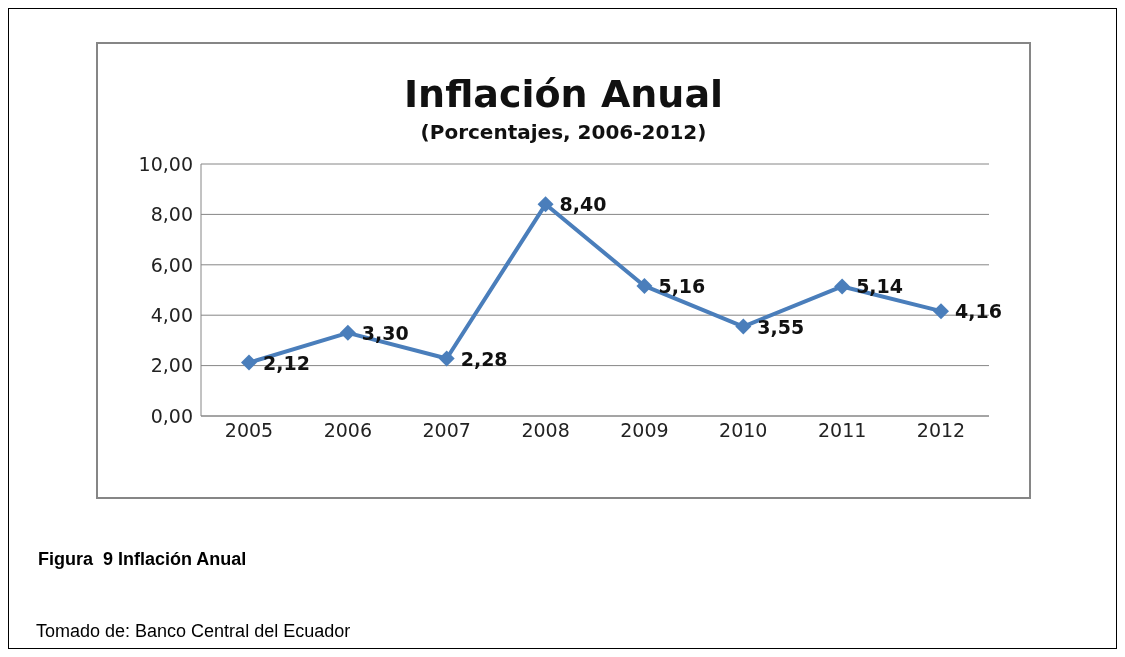 This screenshot has height=657, width=1125. Describe the element at coordinates (171, 365) in the screenshot. I see `y-tick-label: 2,00` at that location.